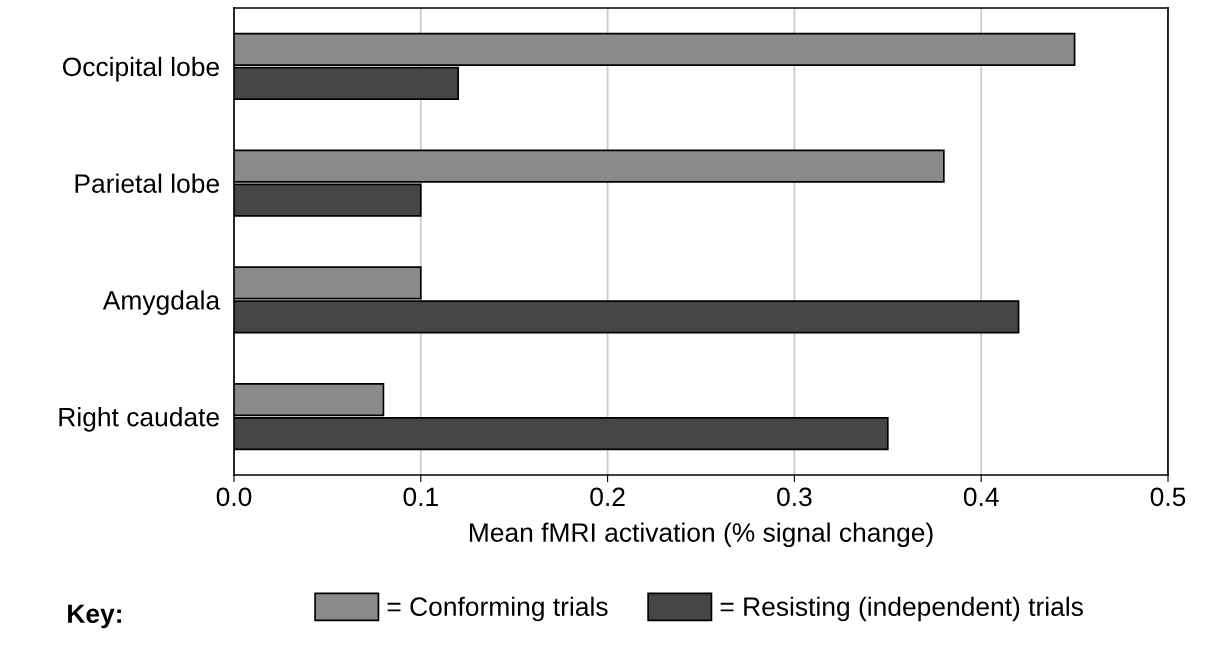 Image resolution: width=1206 pixels, height=645 pixels. I want to click on x-tick-label: 0.4, so click(981, 497).